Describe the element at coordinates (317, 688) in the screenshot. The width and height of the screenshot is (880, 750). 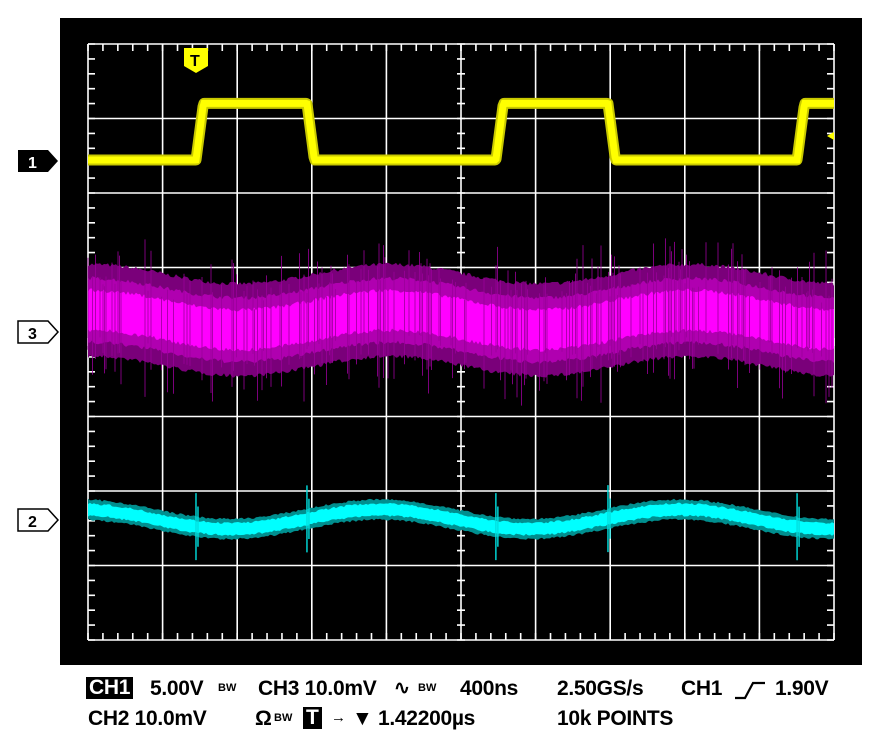
I see `ch3-scale: CH3 10.0mV` at that location.